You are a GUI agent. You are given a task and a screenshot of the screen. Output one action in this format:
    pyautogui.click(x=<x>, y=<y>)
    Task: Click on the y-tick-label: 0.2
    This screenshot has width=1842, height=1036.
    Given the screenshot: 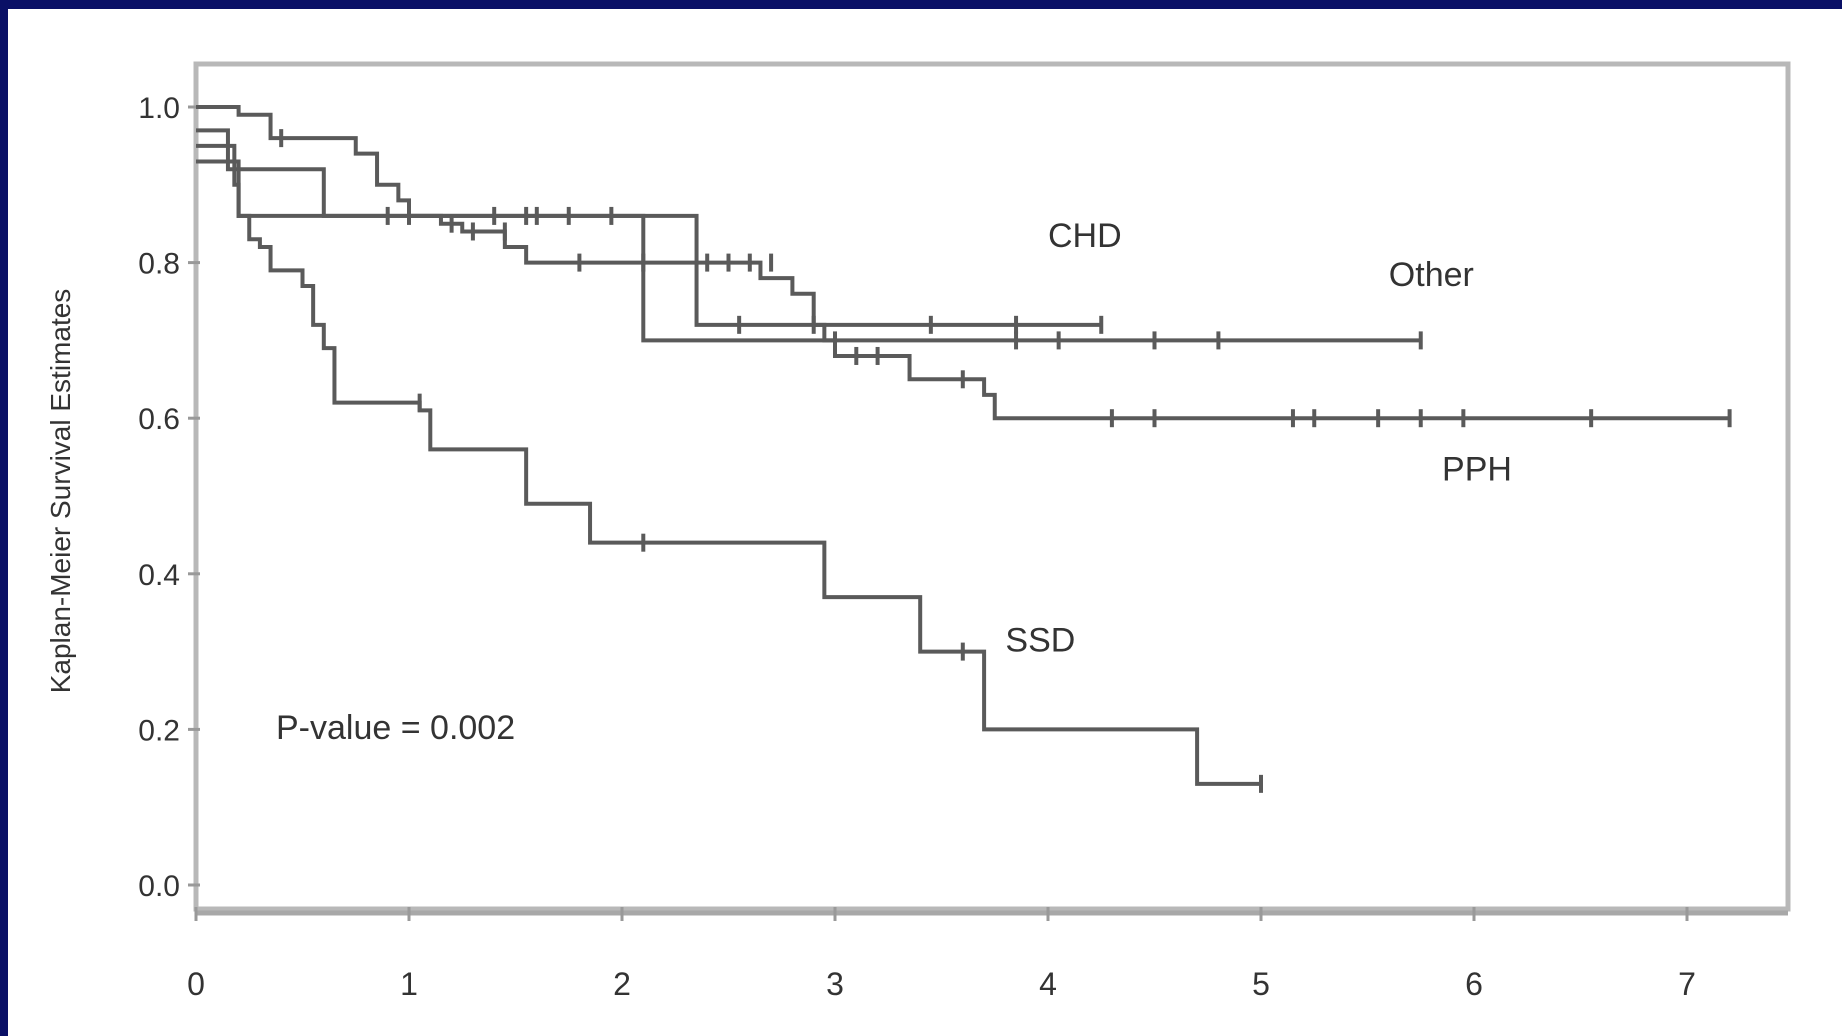 What is the action you would take?
    pyautogui.click(x=159, y=730)
    